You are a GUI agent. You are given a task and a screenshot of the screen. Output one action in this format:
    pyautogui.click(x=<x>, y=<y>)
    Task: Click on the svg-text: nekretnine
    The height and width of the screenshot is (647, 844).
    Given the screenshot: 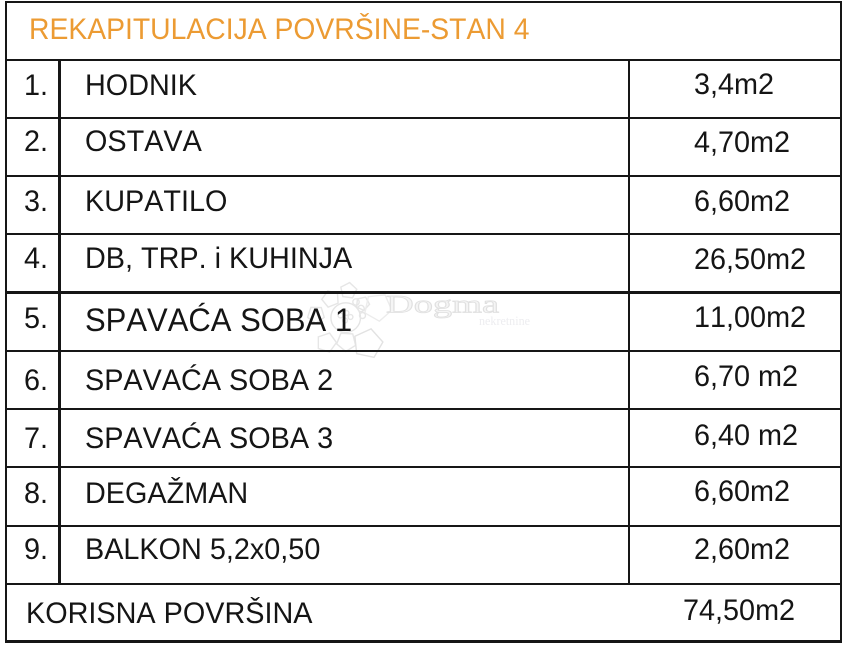 What is the action you would take?
    pyautogui.click(x=504, y=320)
    